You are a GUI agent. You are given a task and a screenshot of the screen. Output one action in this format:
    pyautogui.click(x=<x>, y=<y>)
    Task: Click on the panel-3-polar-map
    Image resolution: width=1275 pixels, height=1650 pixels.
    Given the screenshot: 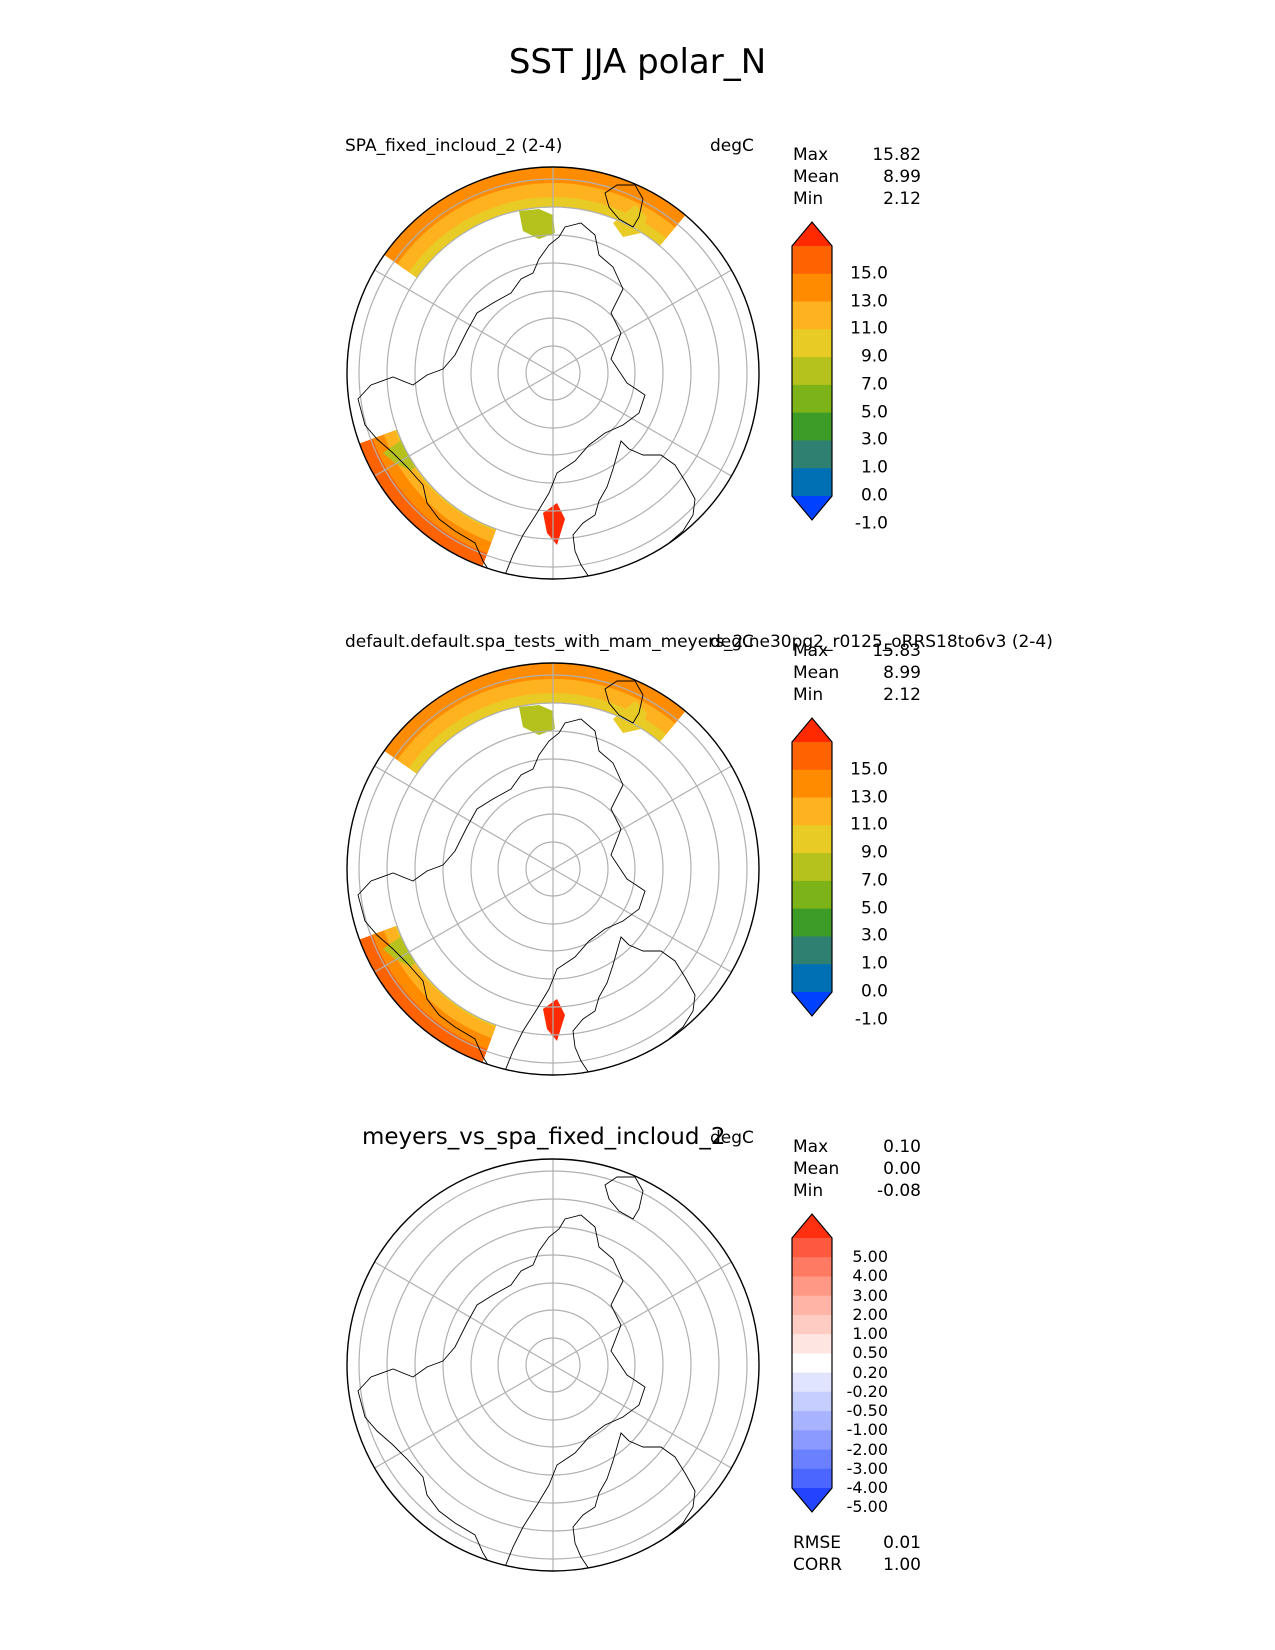 What is the action you would take?
    pyautogui.click(x=553, y=1365)
    